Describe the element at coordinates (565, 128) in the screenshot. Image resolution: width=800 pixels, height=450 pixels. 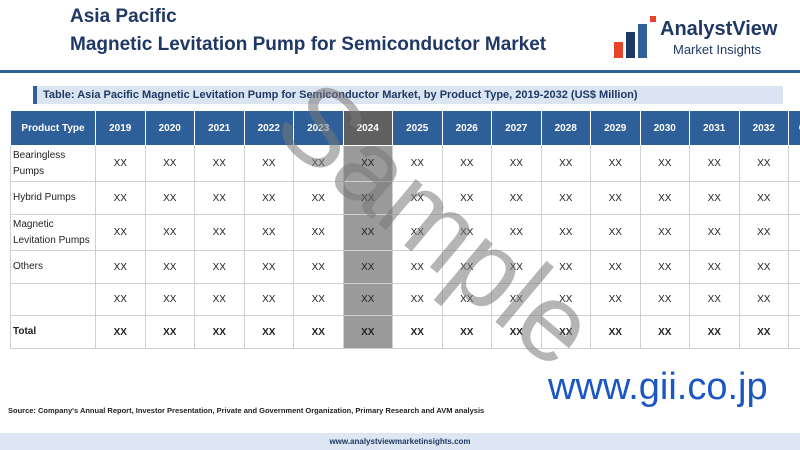
I see `column-header: 2028` at that location.